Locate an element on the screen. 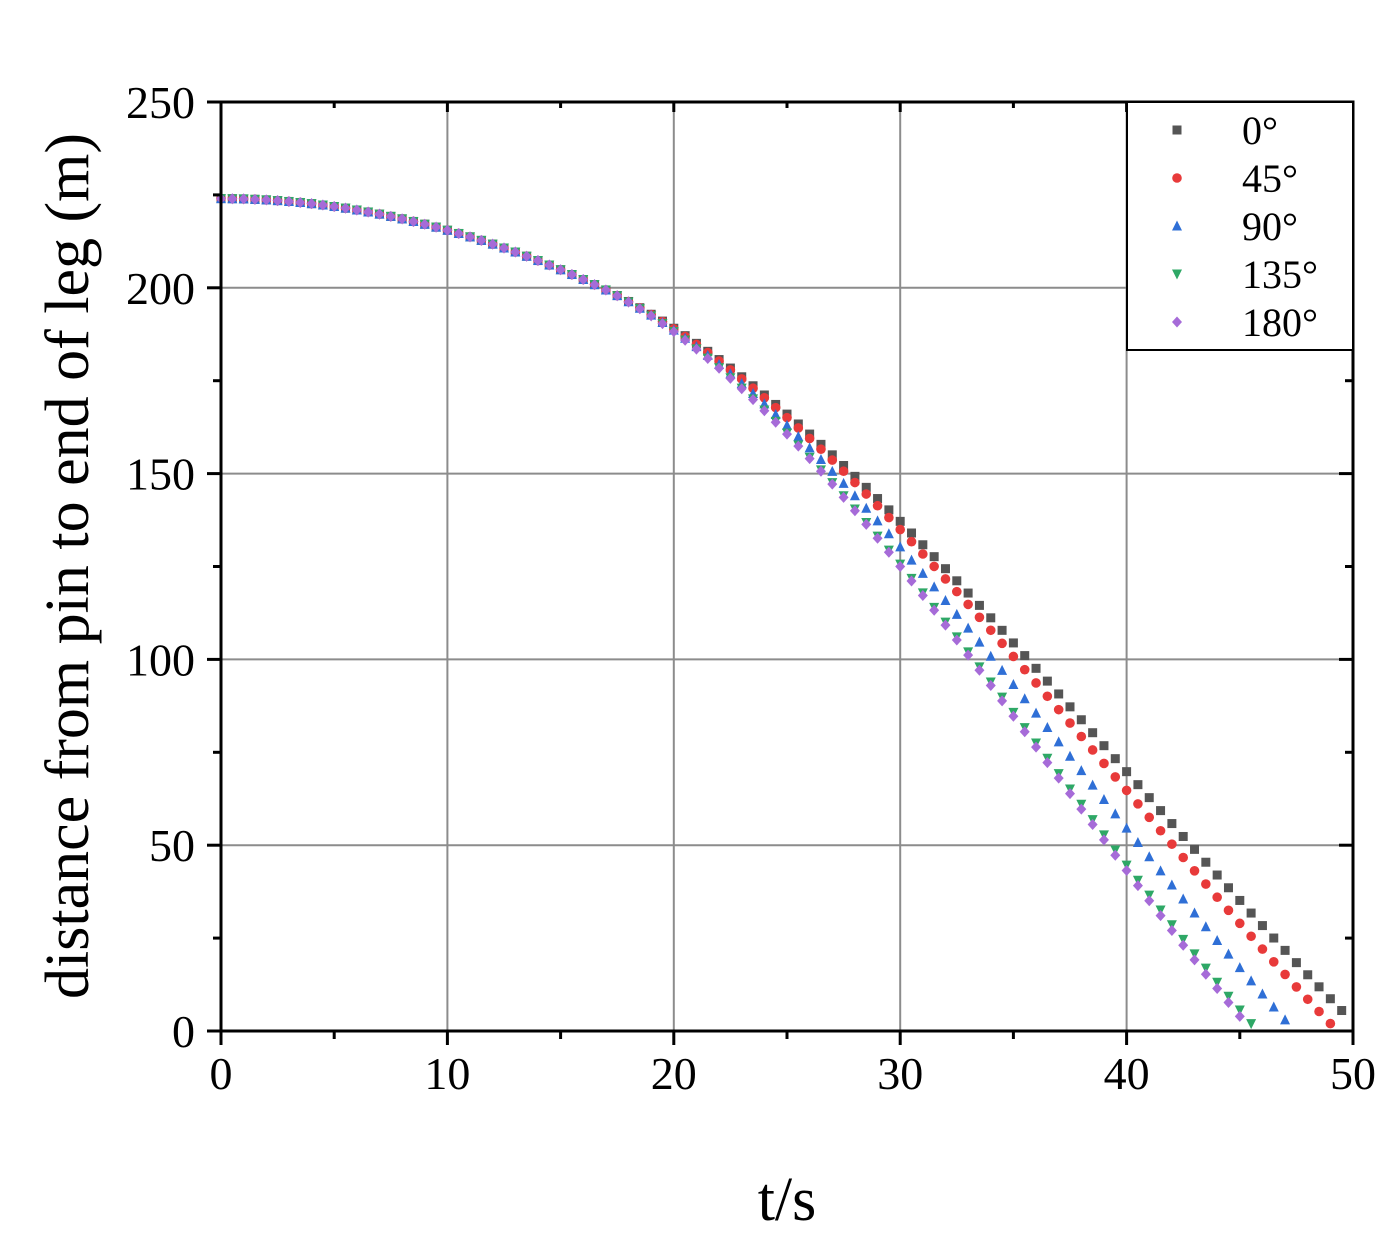 The height and width of the screenshot is (1238, 1390). y-tick-label: 200 is located at coordinates (160, 288).